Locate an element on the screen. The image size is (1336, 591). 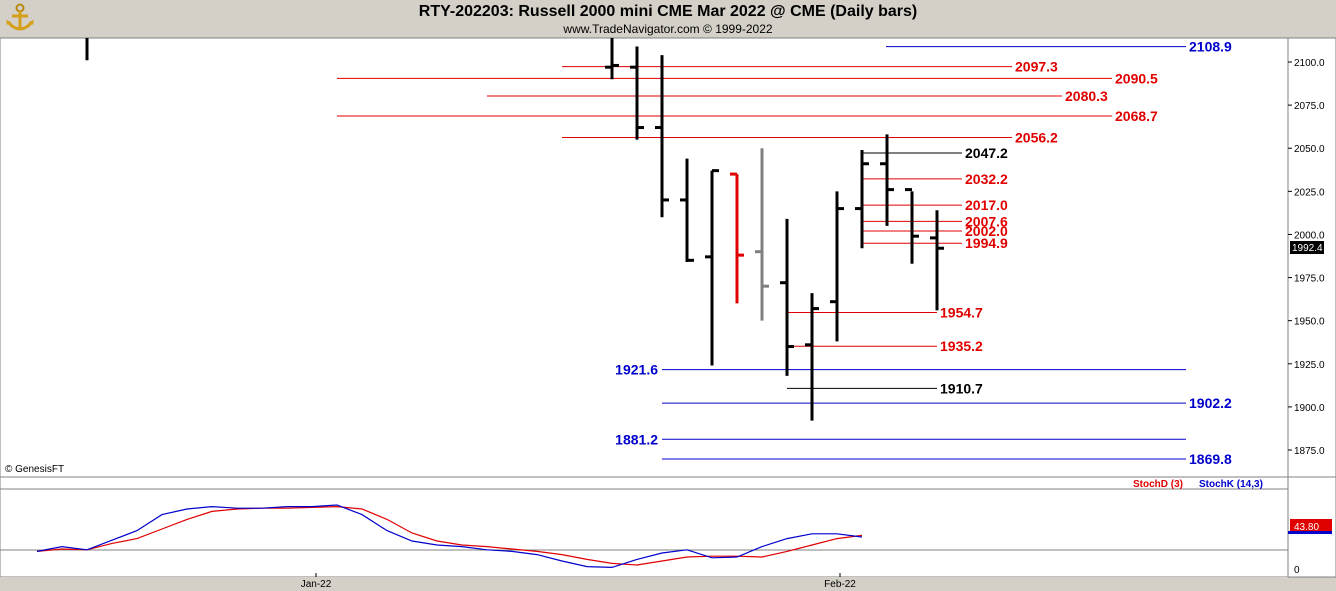
level-label: 2002.0 is located at coordinates (986, 231).